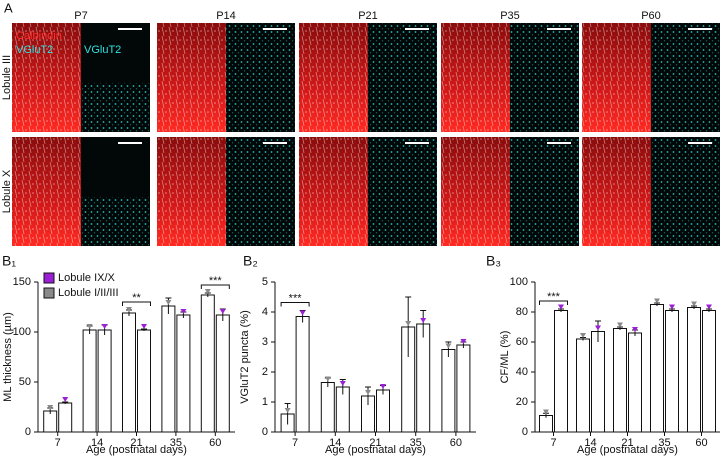  Describe the element at coordinates (88, 293) in the screenshot. I see `legend-label: Lobule I/II/III` at that location.